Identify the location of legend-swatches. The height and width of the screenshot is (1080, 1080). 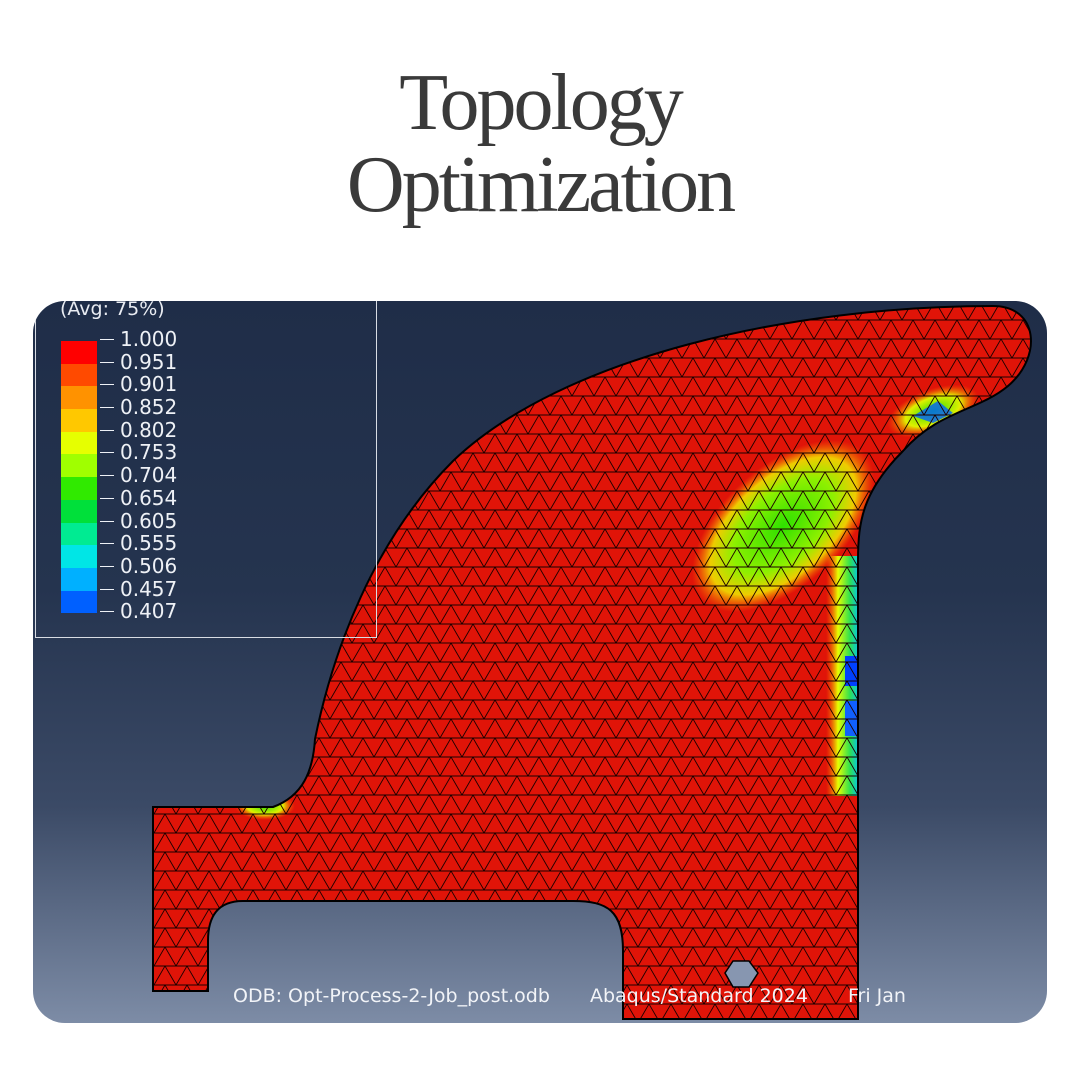
(79, 477).